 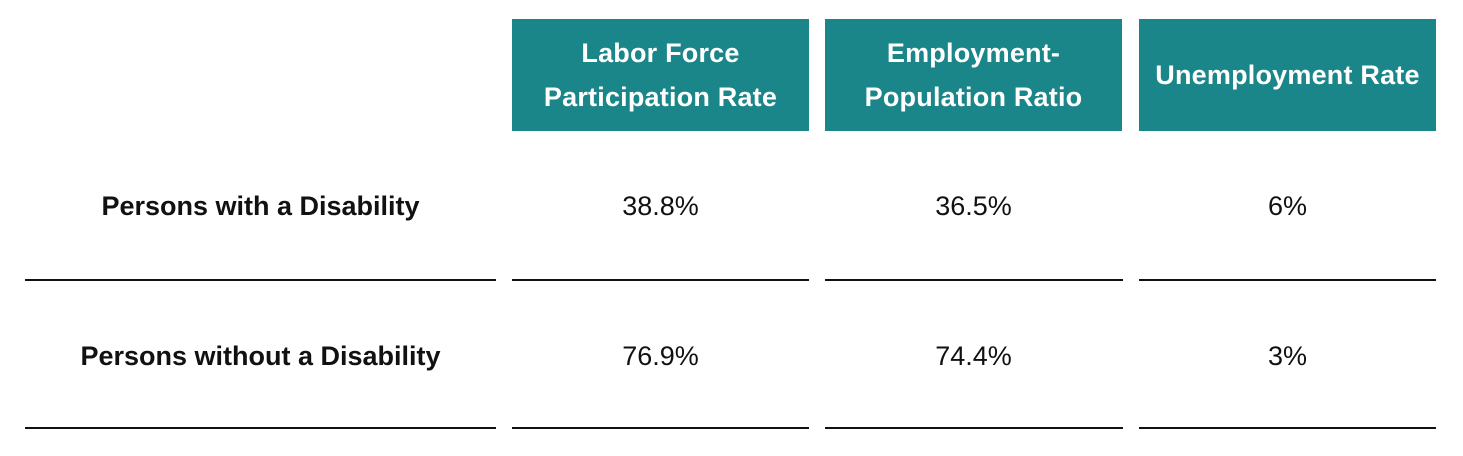 I want to click on header-labor-force-participation-rate: Labor Force Participation Rate, so click(x=660, y=75).